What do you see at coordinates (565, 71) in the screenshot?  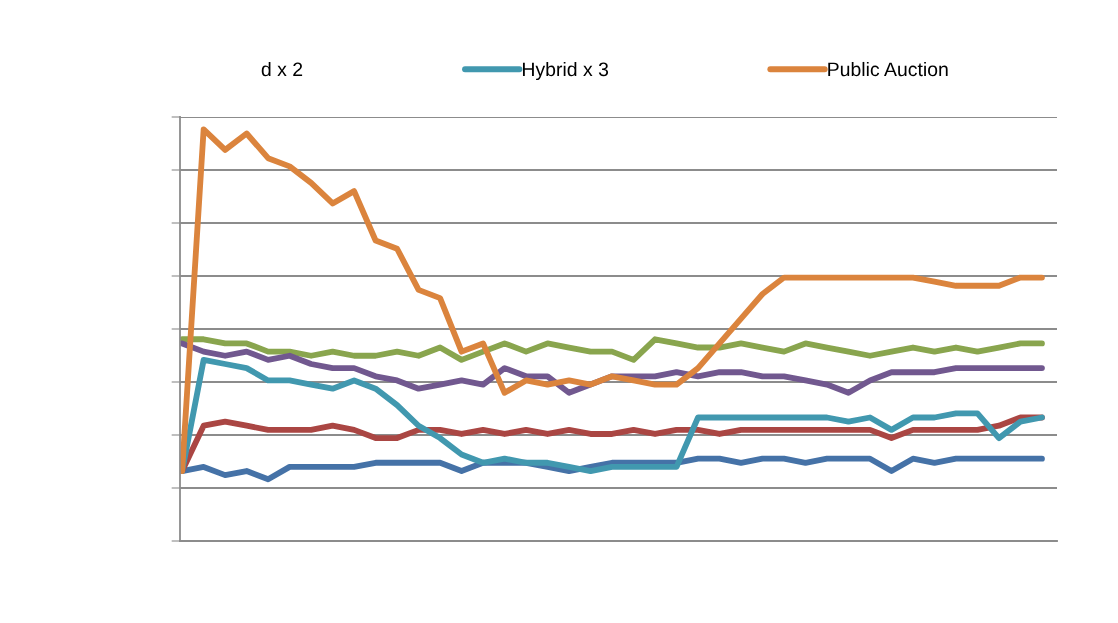 I see `legend-label: Hybrid x 3` at bounding box center [565, 71].